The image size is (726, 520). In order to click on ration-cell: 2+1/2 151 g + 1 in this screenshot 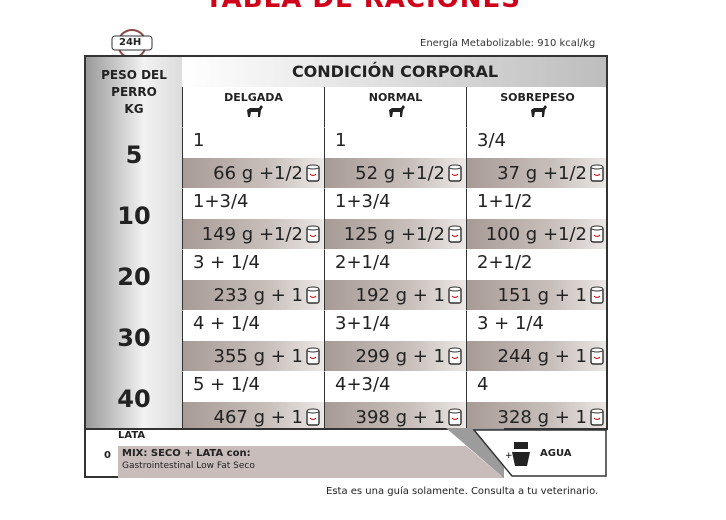, I will do `click(536, 279)`.